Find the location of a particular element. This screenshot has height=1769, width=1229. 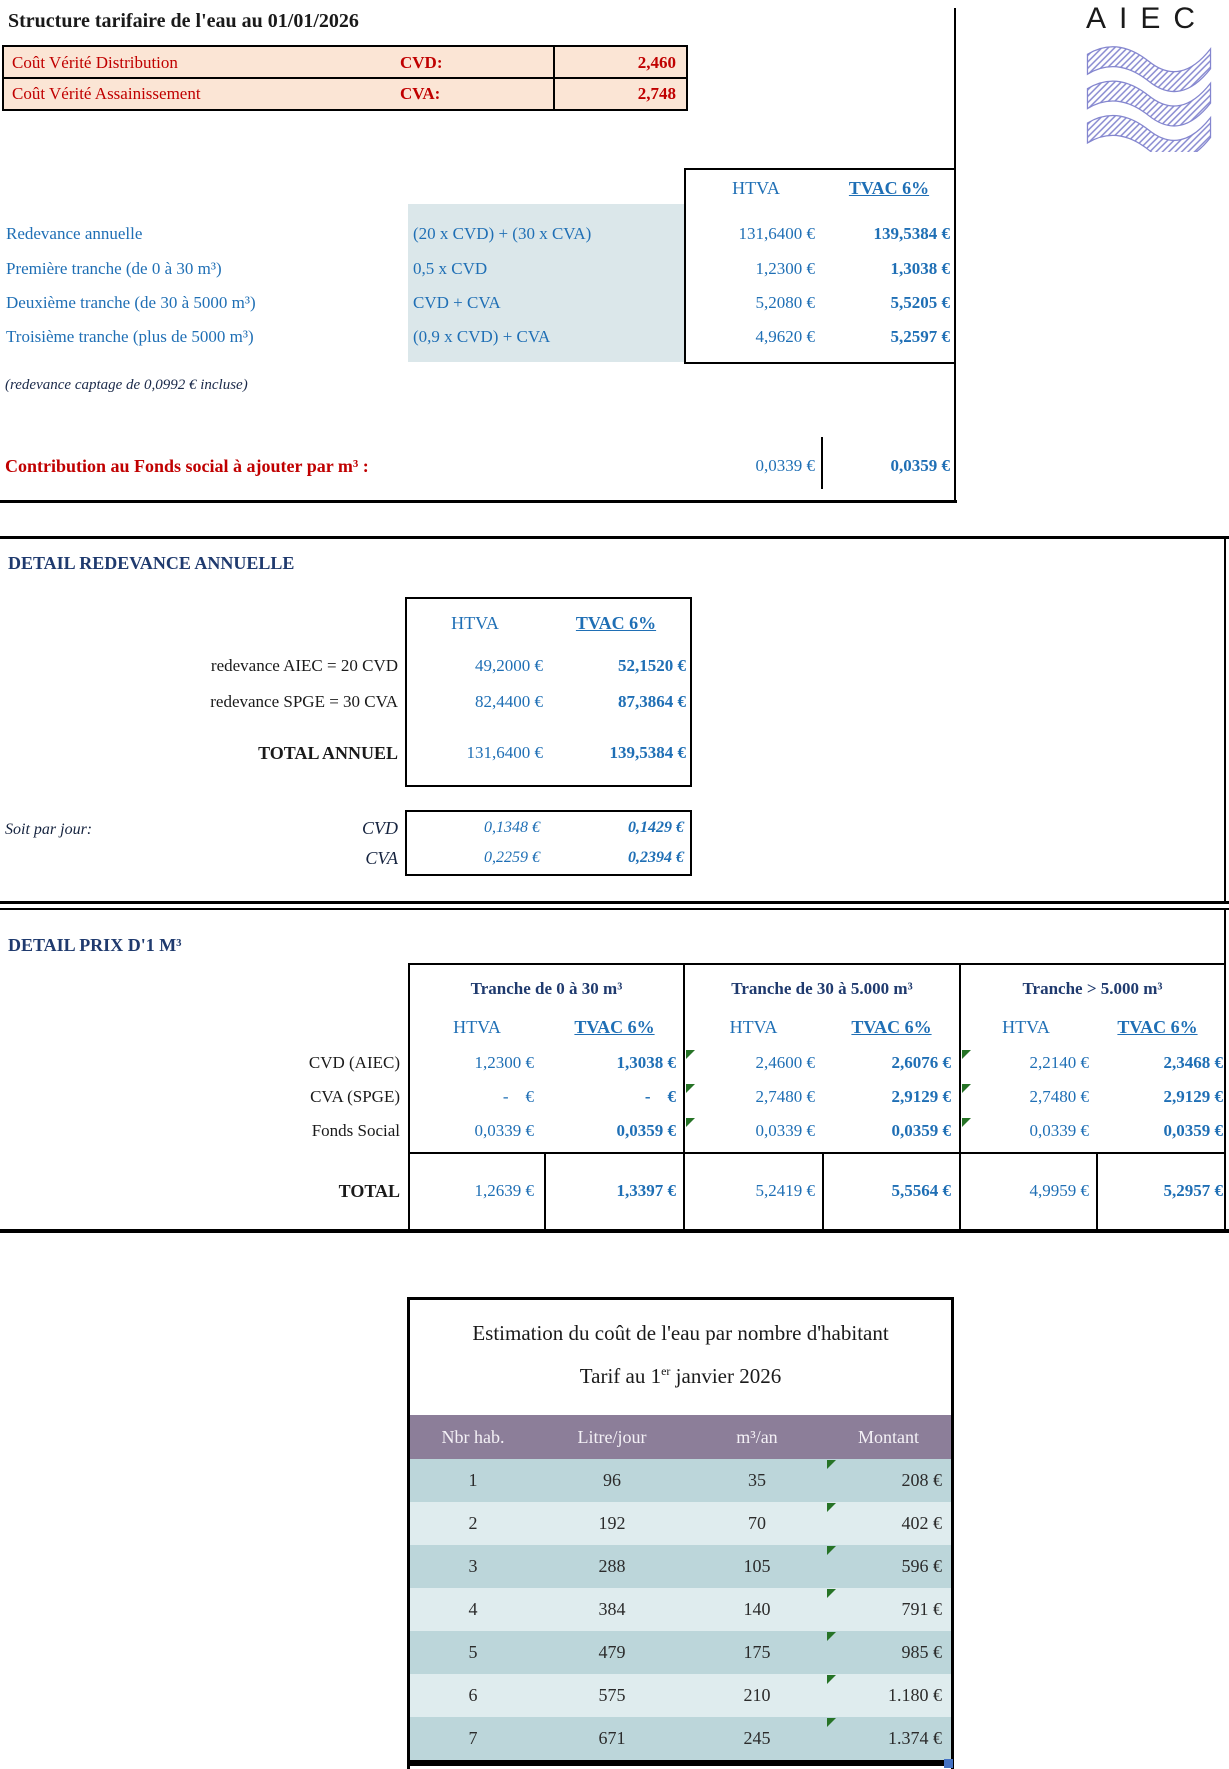

redevance-row-tvac: 52,1520 € is located at coordinates (652, 665).